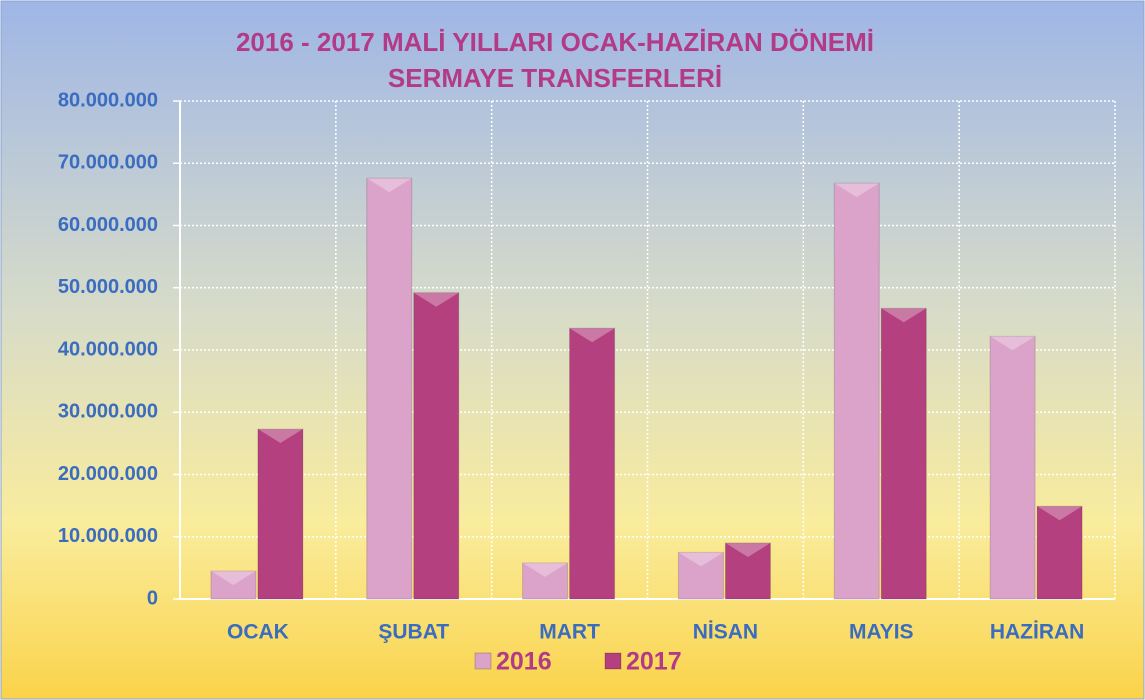 The width and height of the screenshot is (1145, 700). What do you see at coordinates (569, 632) in the screenshot?
I see `x-tick-label: MART` at bounding box center [569, 632].